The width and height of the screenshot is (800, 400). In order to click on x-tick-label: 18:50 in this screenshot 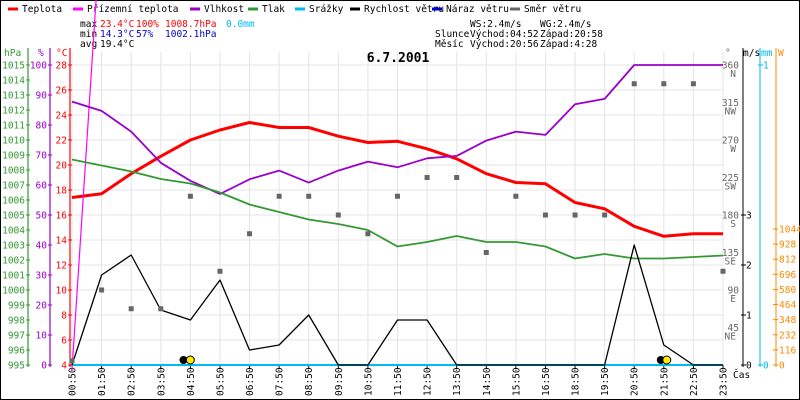, I will do `click(576, 381)`.